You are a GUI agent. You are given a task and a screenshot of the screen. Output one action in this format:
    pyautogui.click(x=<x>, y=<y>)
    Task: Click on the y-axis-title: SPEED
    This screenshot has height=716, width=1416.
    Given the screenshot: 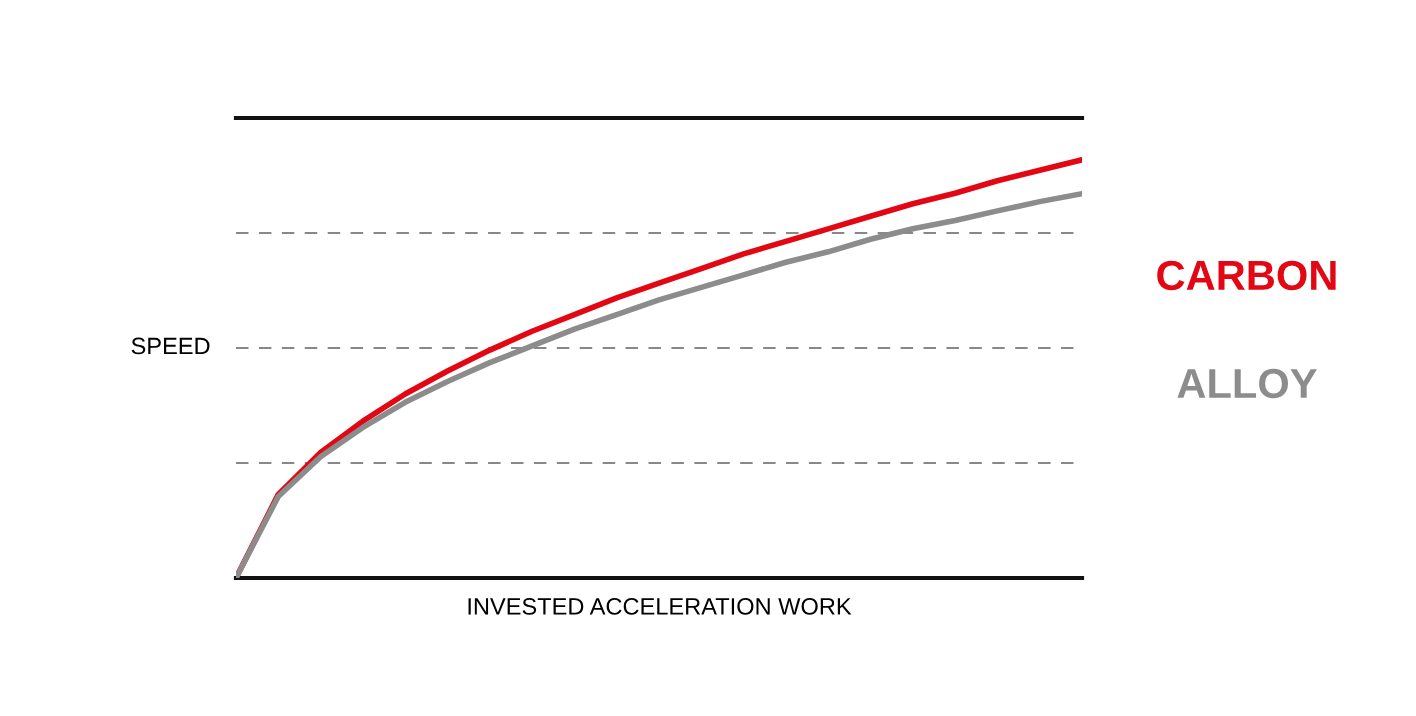 What is the action you would take?
    pyautogui.click(x=170, y=346)
    